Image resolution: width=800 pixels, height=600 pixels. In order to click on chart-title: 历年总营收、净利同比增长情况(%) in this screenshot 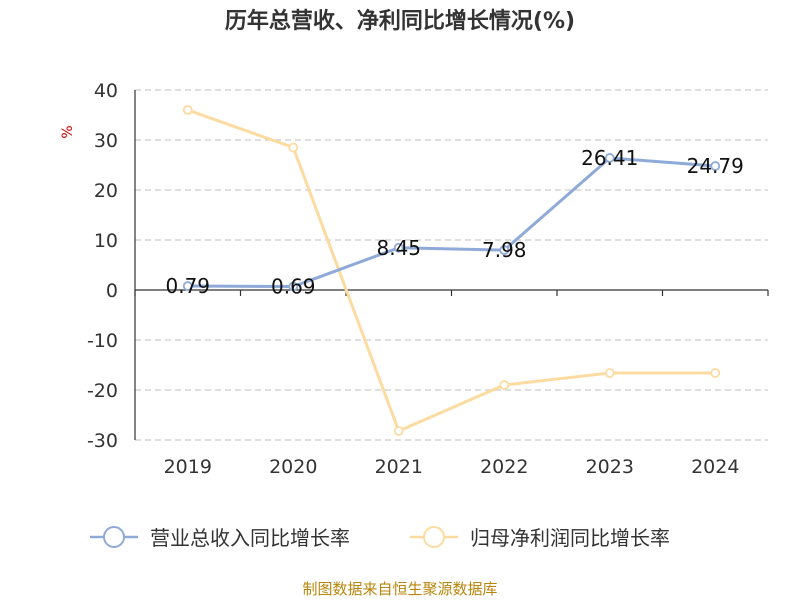, I will do `click(400, 21)`.